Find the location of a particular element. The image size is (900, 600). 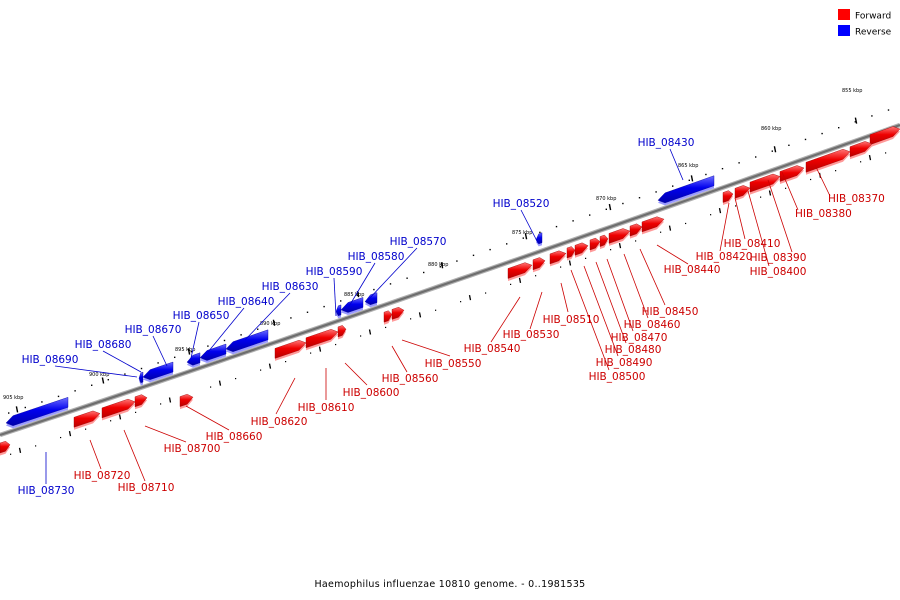

gene-label-hib-08660: HIB_08660 is located at coordinates (224, 424).